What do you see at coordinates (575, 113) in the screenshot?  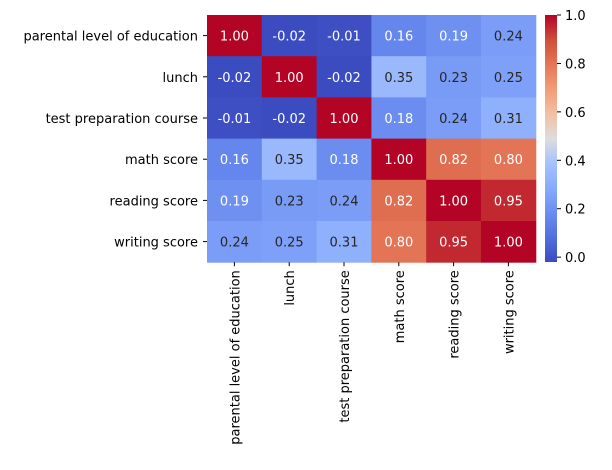 I see `colorbar-tick-label: 0.6` at bounding box center [575, 113].